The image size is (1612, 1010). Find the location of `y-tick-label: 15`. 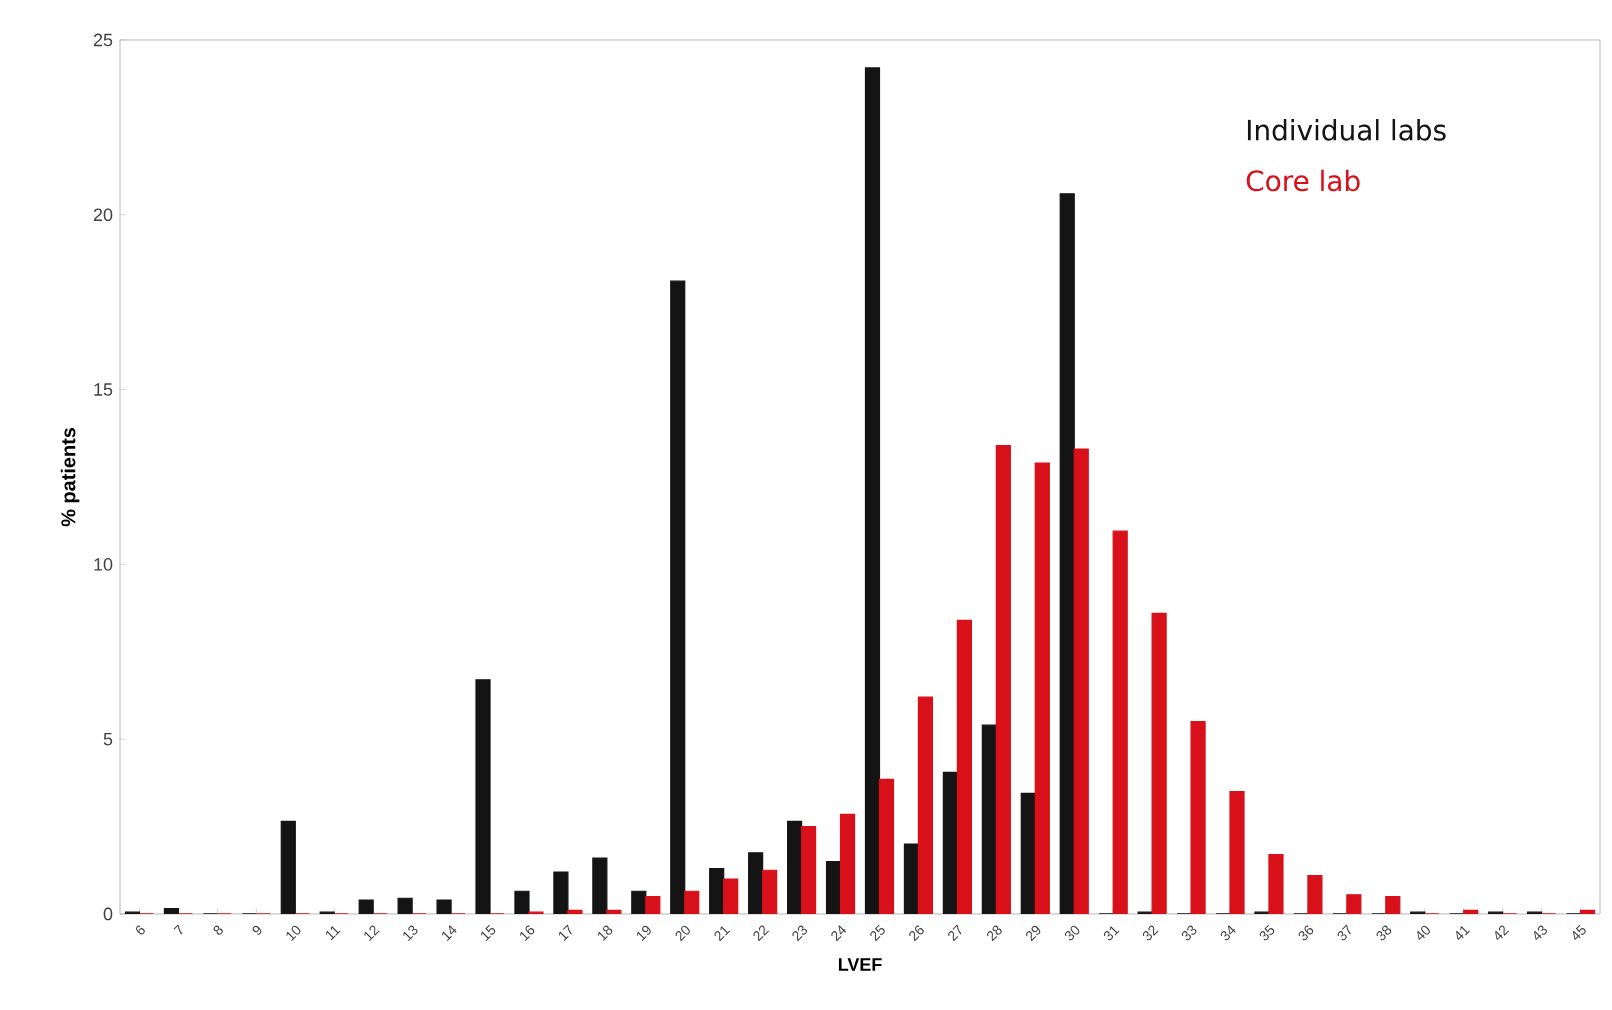

y-tick-label: 15 is located at coordinates (103, 389).